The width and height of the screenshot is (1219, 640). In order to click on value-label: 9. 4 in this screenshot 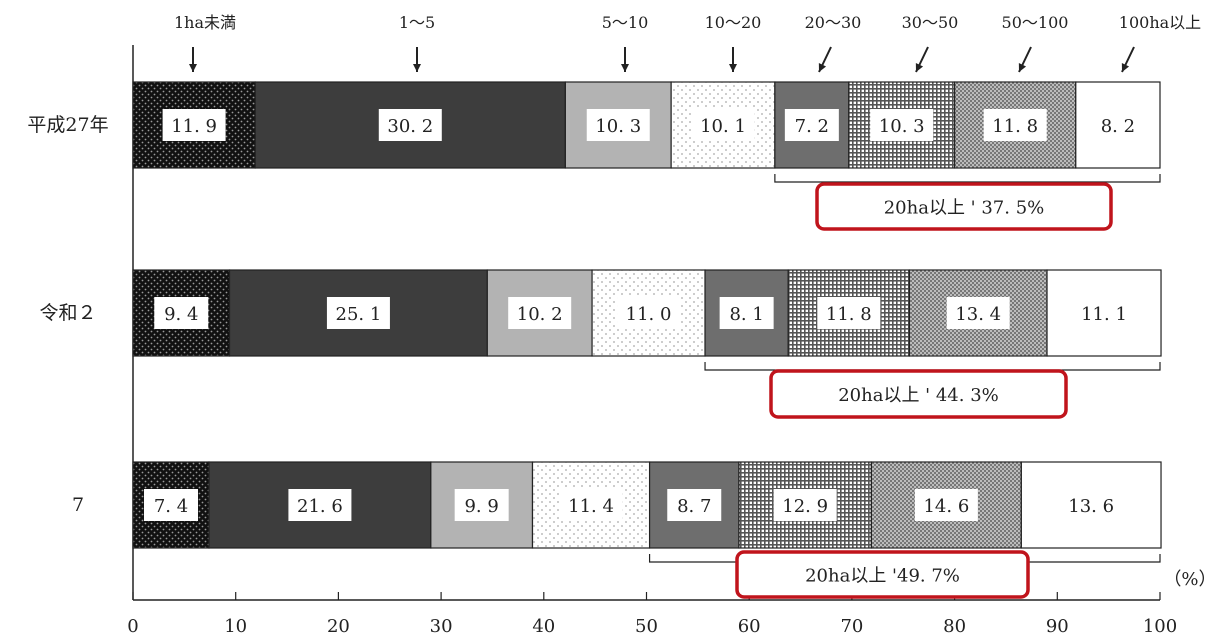, I will do `click(181, 314)`.